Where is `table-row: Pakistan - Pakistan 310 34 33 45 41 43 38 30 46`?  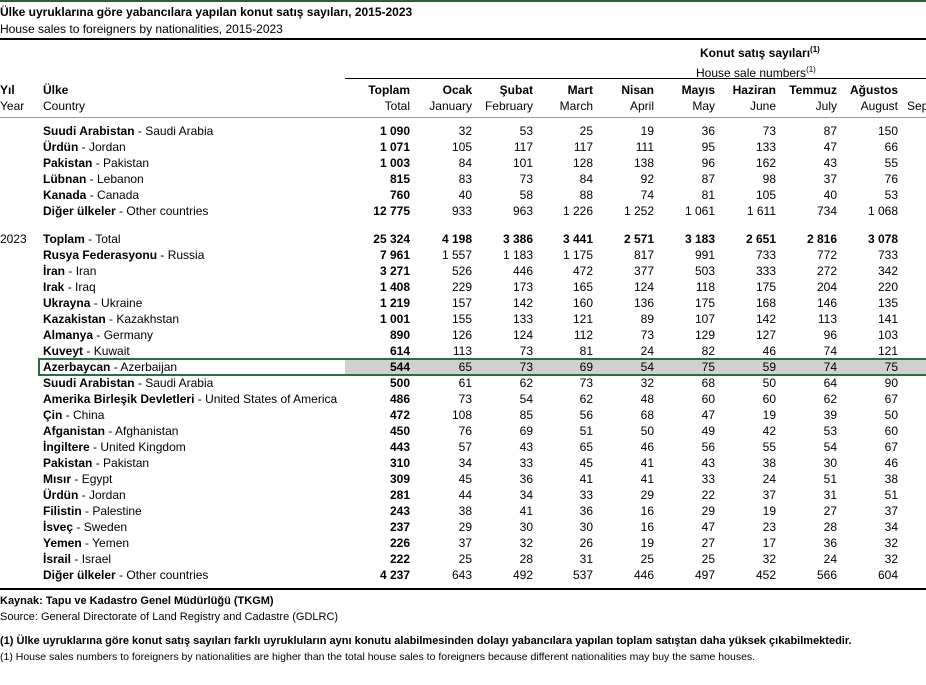 table-row: Pakistan - Pakistan 310 34 33 45 41 43 38 30 46 is located at coordinates (463, 463).